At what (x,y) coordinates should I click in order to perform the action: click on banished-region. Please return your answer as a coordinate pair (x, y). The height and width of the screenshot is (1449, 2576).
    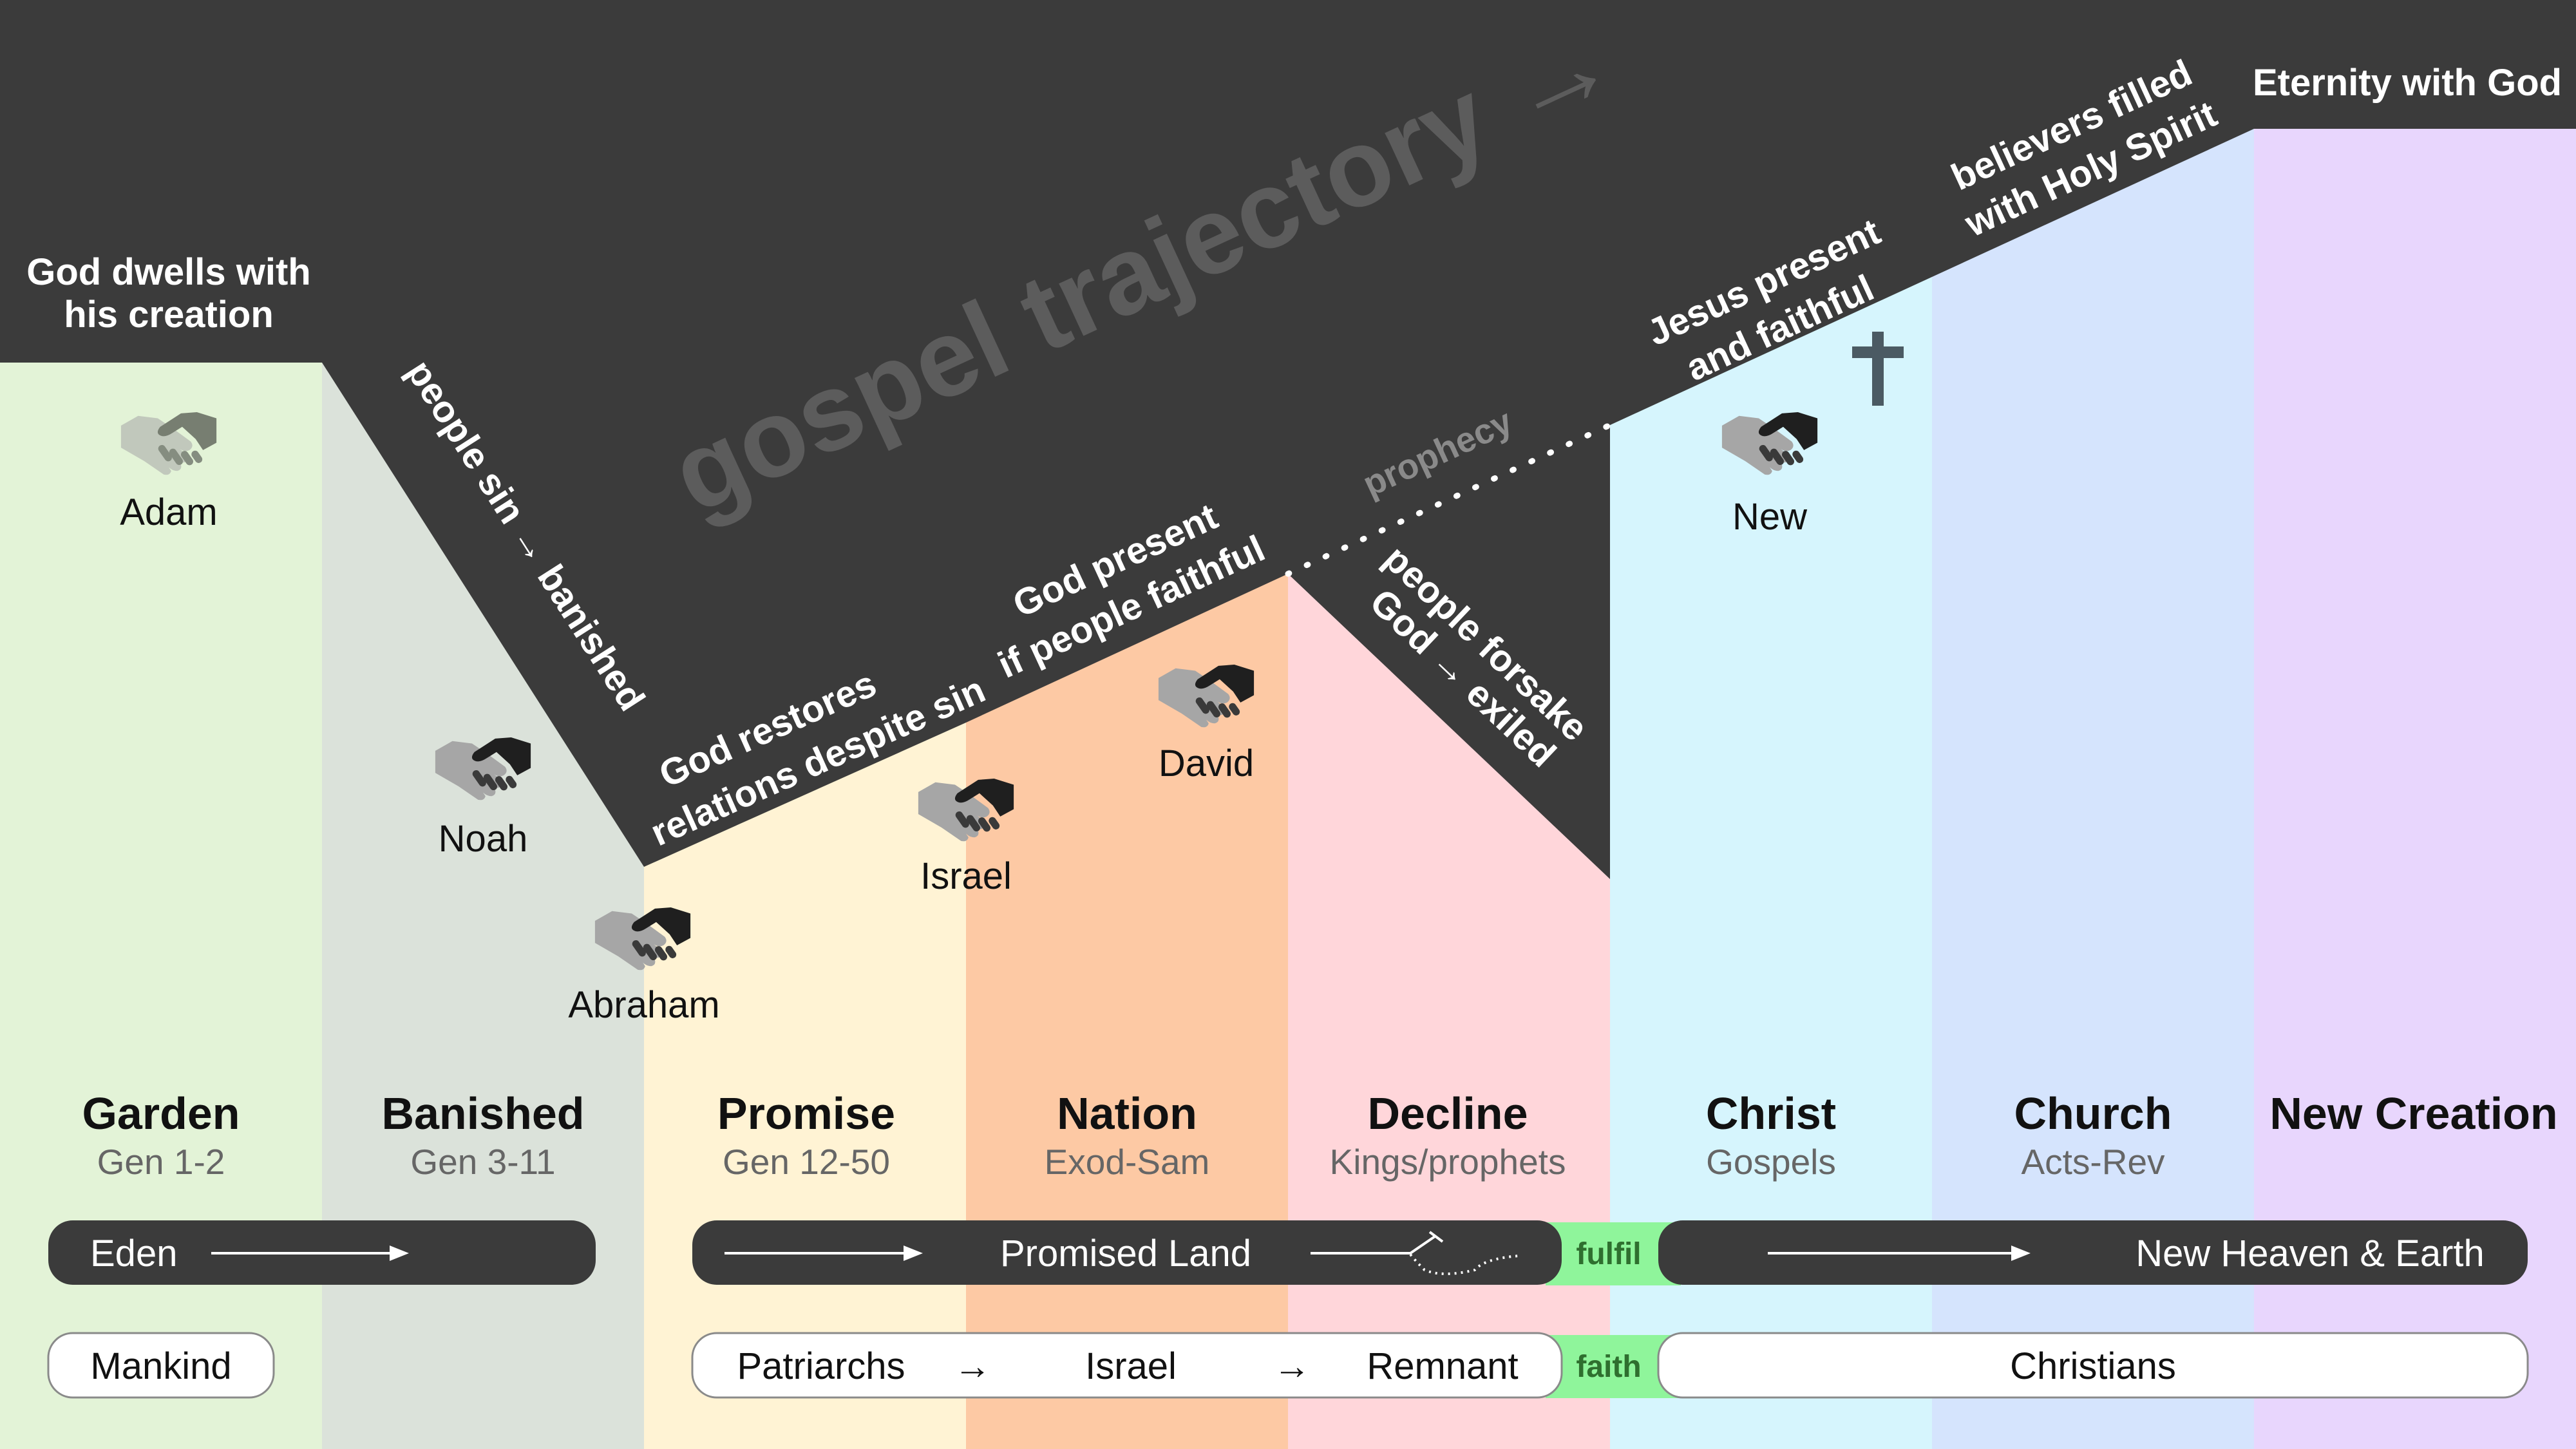
    Looking at the image, I should click on (483, 906).